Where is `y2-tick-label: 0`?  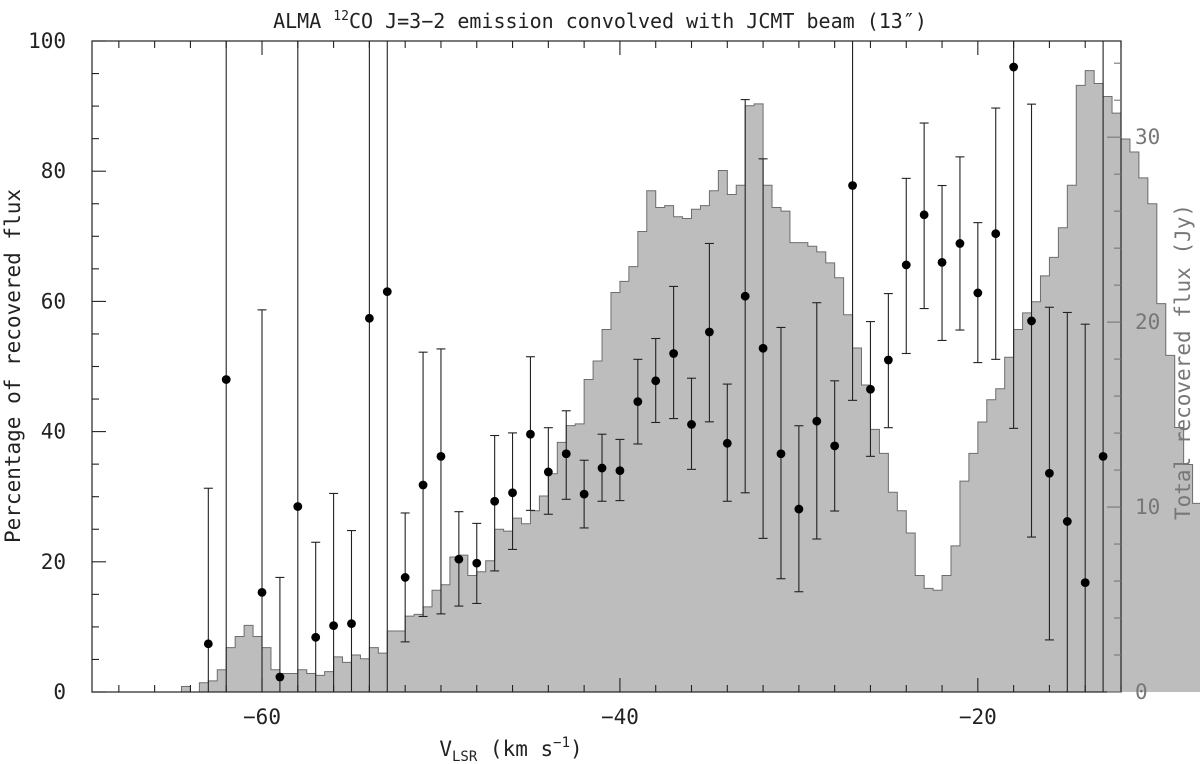 y2-tick-label: 0 is located at coordinates (1141, 692).